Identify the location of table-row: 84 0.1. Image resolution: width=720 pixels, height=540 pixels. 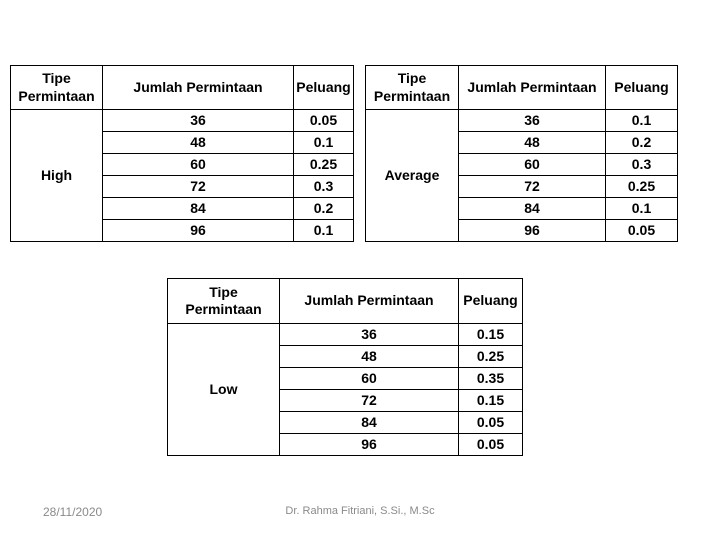
(522, 208).